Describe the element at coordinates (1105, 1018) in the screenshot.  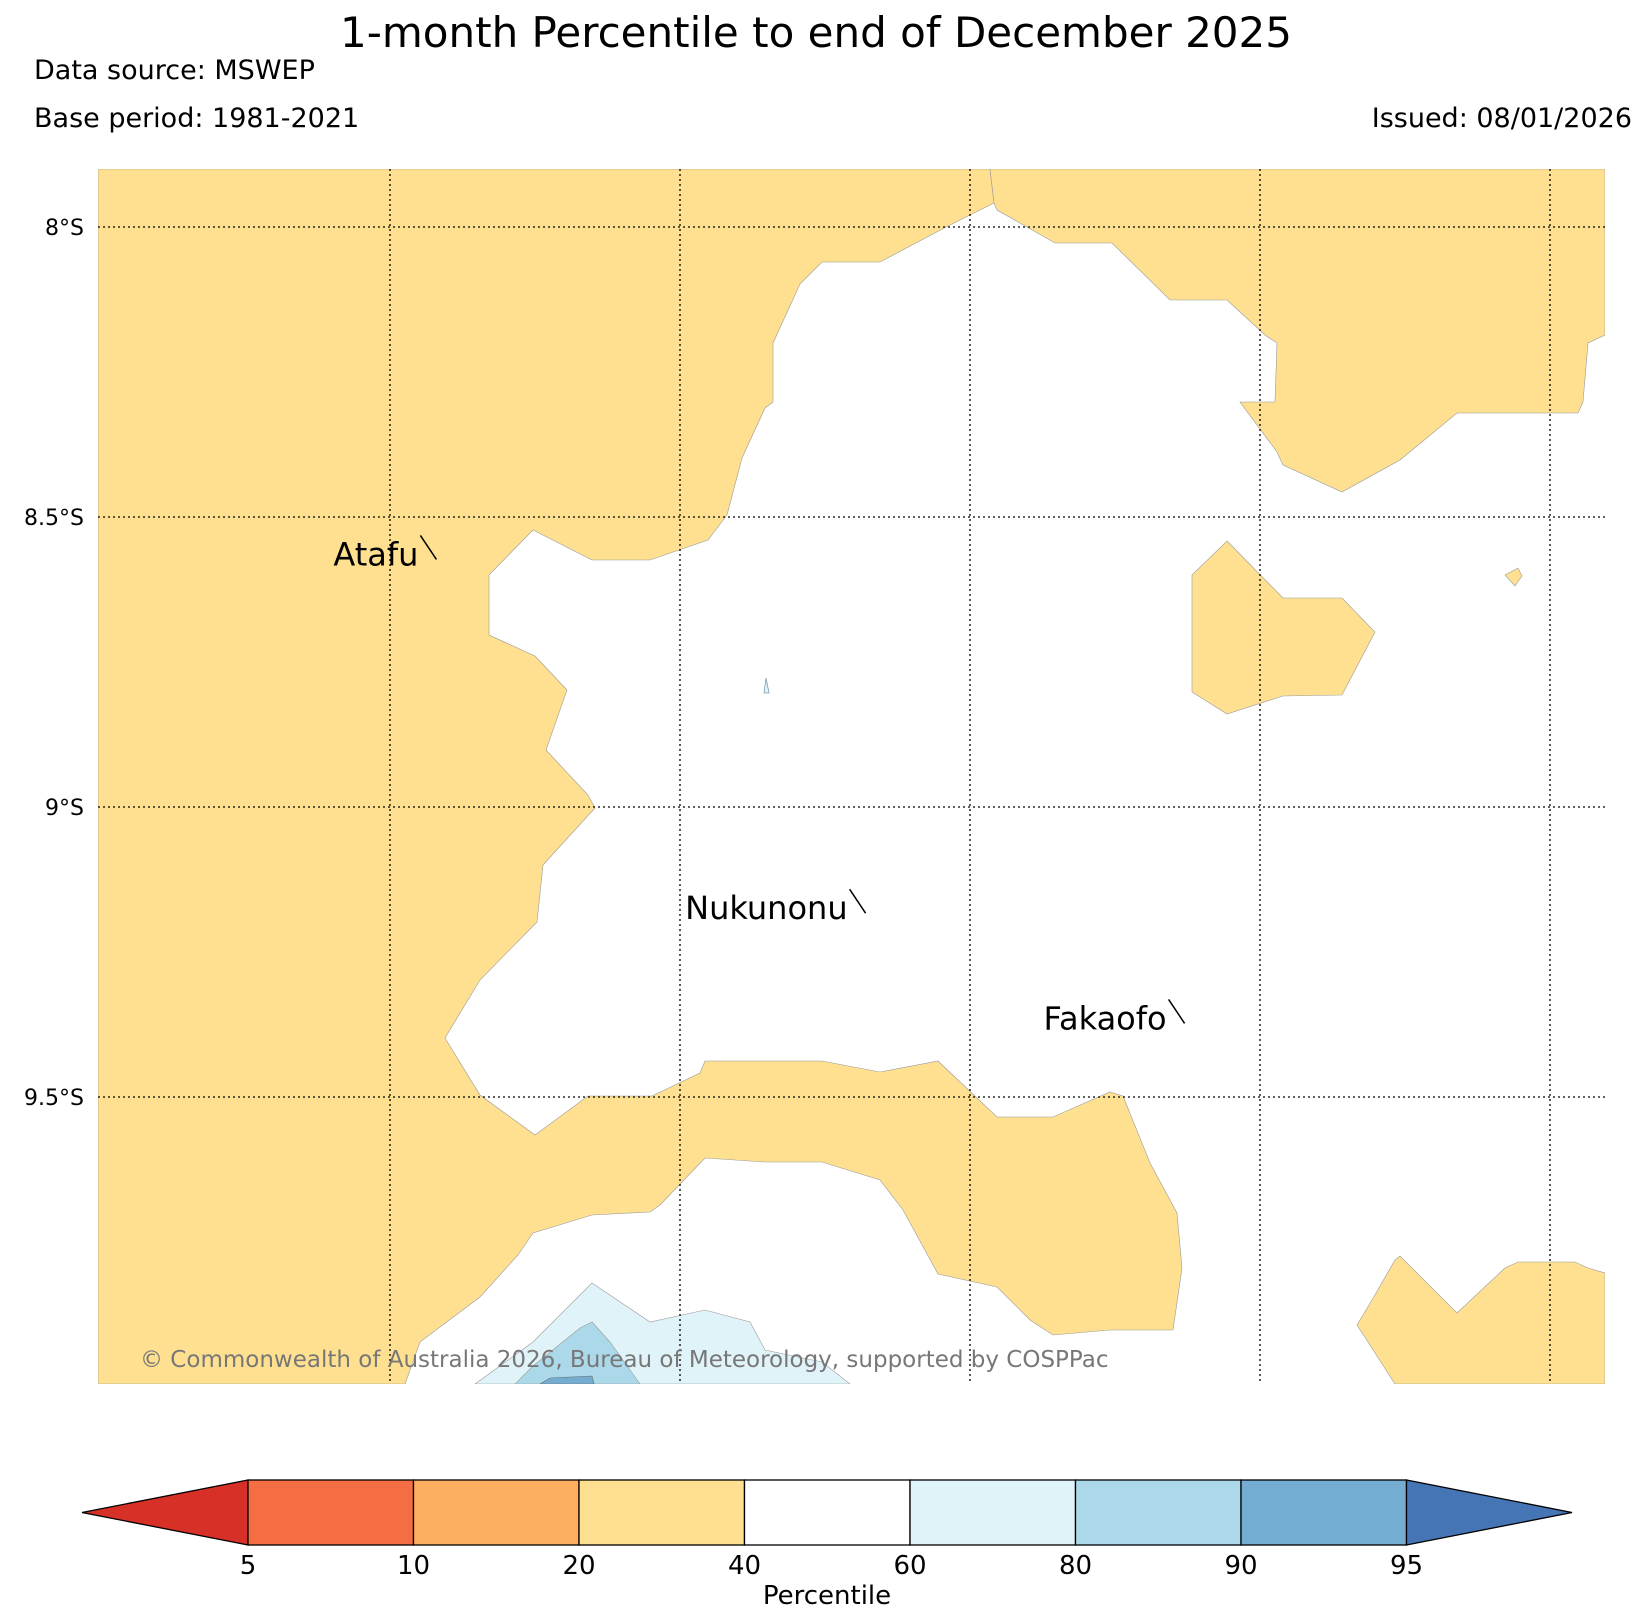
I see `place-name: Fakaofo` at that location.